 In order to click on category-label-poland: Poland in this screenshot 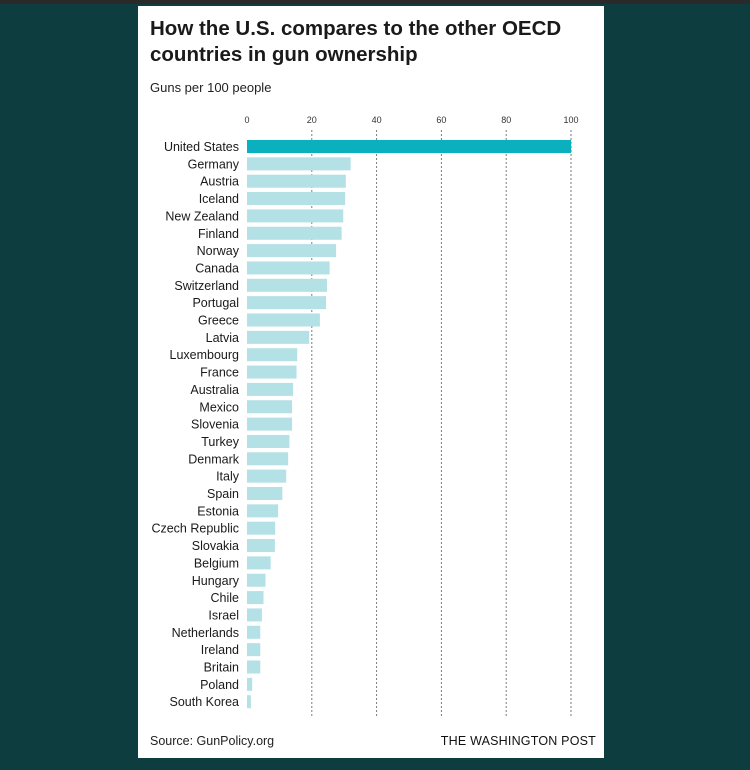, I will do `click(219, 685)`.